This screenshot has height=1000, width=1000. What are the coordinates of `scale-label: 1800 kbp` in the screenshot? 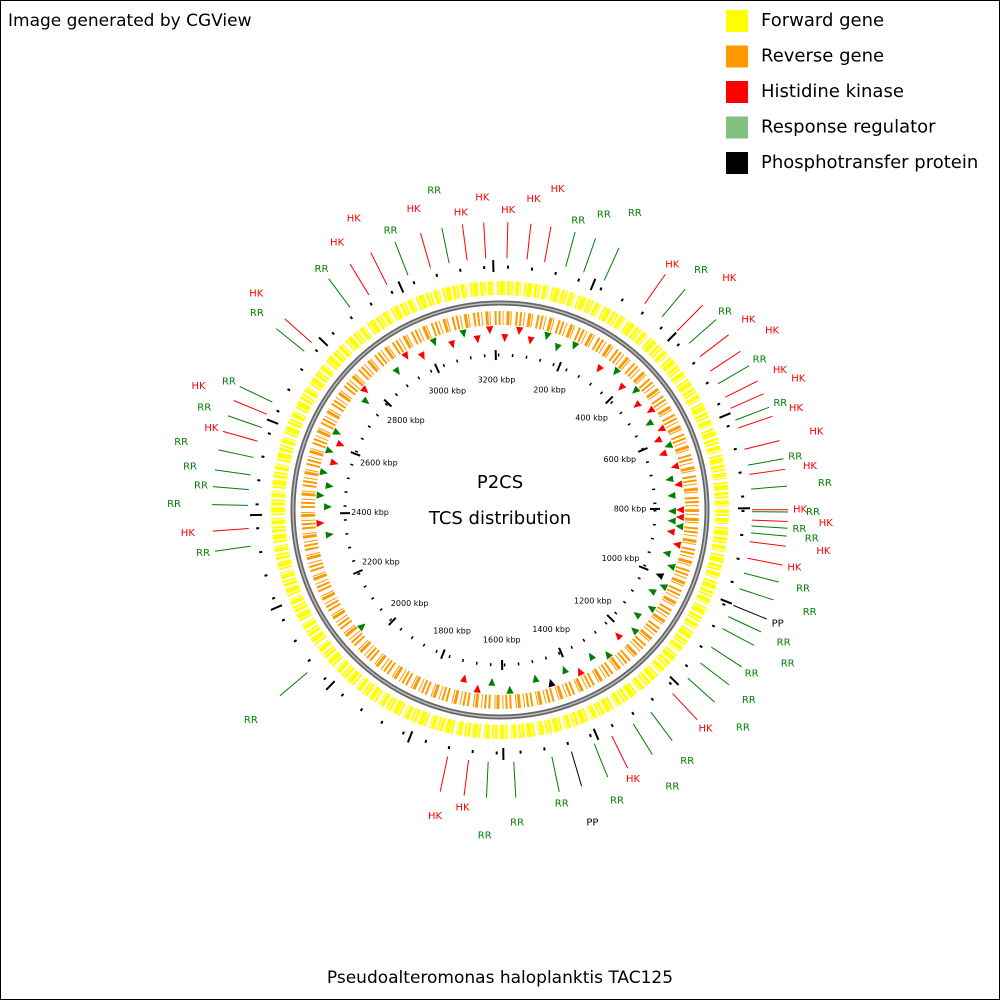 It's located at (452, 630).